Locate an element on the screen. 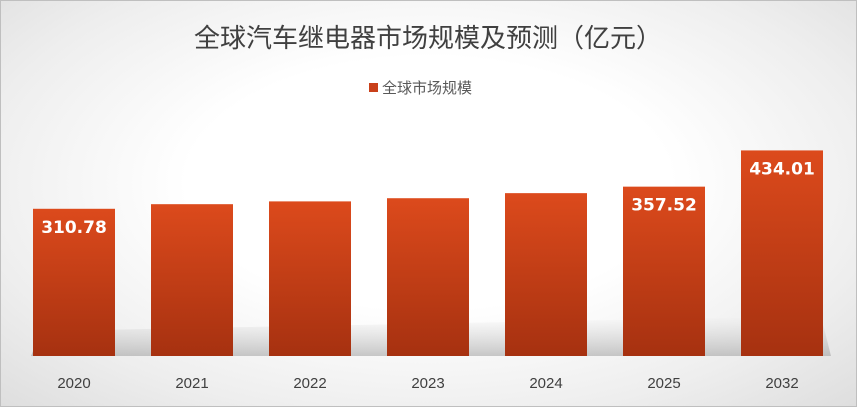 This screenshot has height=407, width=857. x-tick-2024: 2024 is located at coordinates (545, 383).